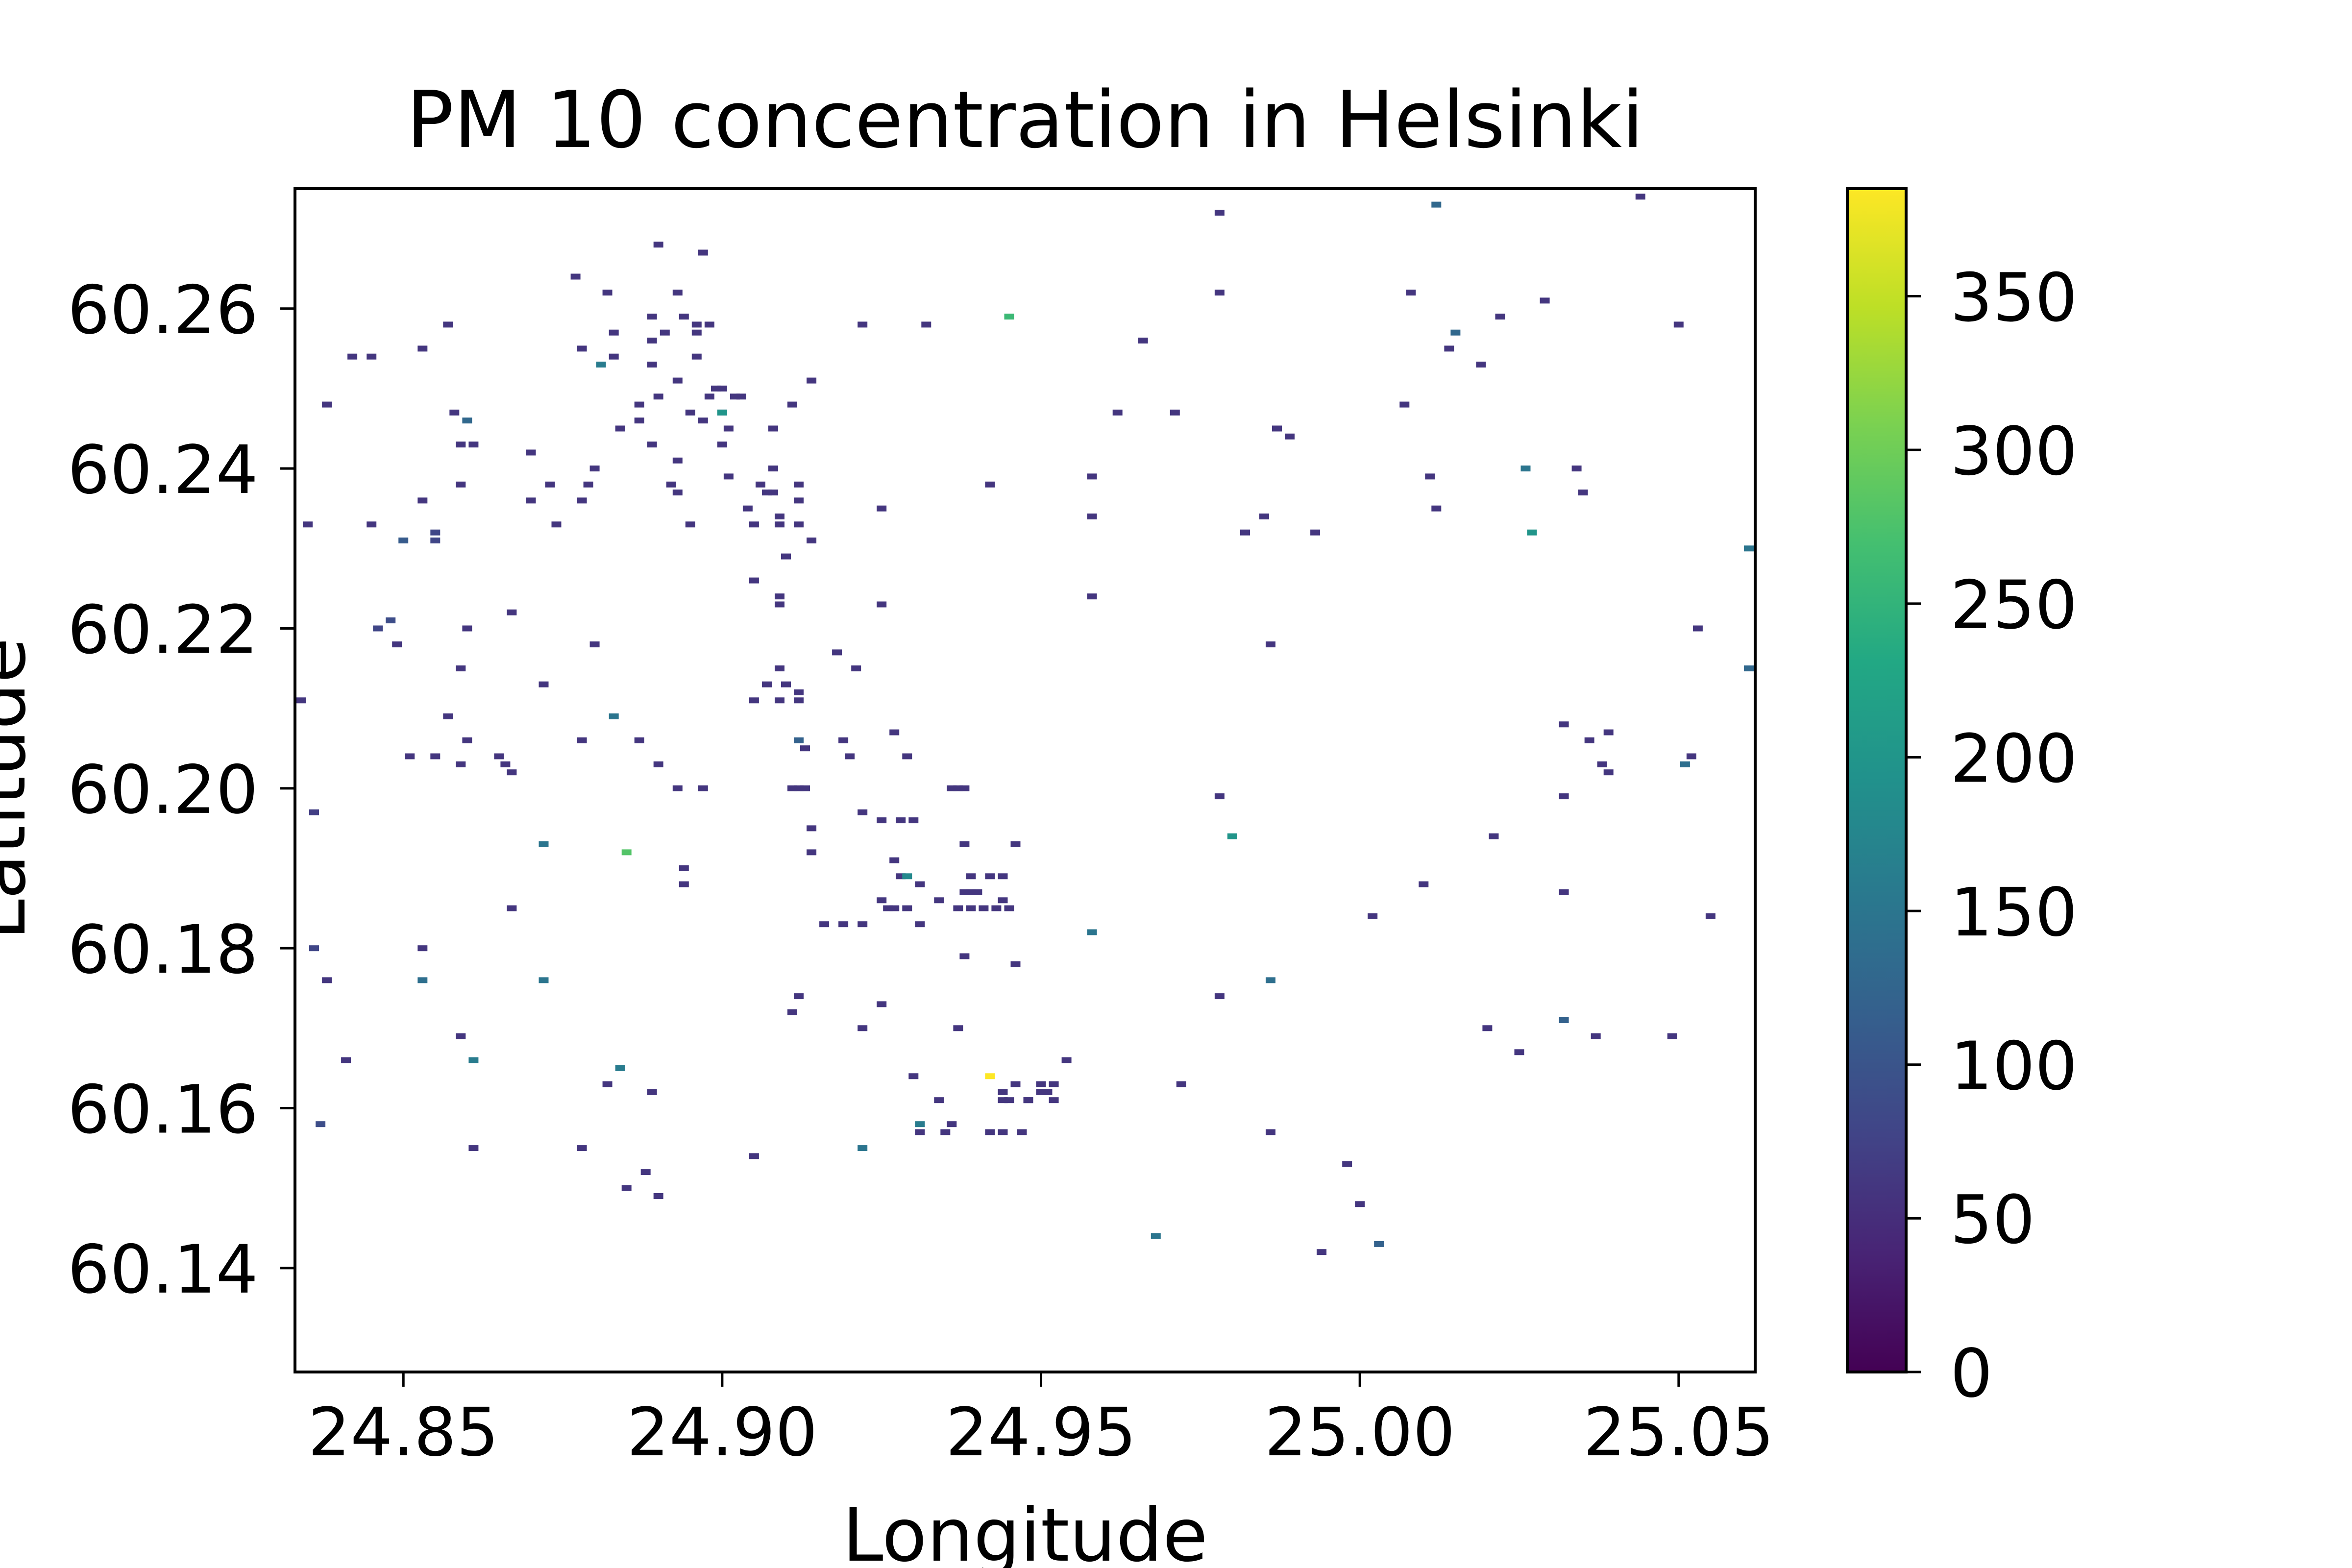  What do you see at coordinates (2014, 913) in the screenshot?
I see `colorbar-tick-label: 150` at bounding box center [2014, 913].